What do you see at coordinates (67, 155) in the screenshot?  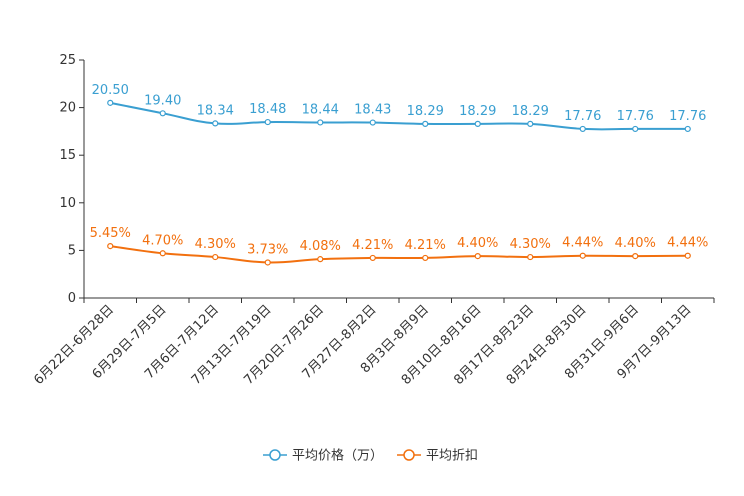 I see `y-tick-label: 15` at bounding box center [67, 155].